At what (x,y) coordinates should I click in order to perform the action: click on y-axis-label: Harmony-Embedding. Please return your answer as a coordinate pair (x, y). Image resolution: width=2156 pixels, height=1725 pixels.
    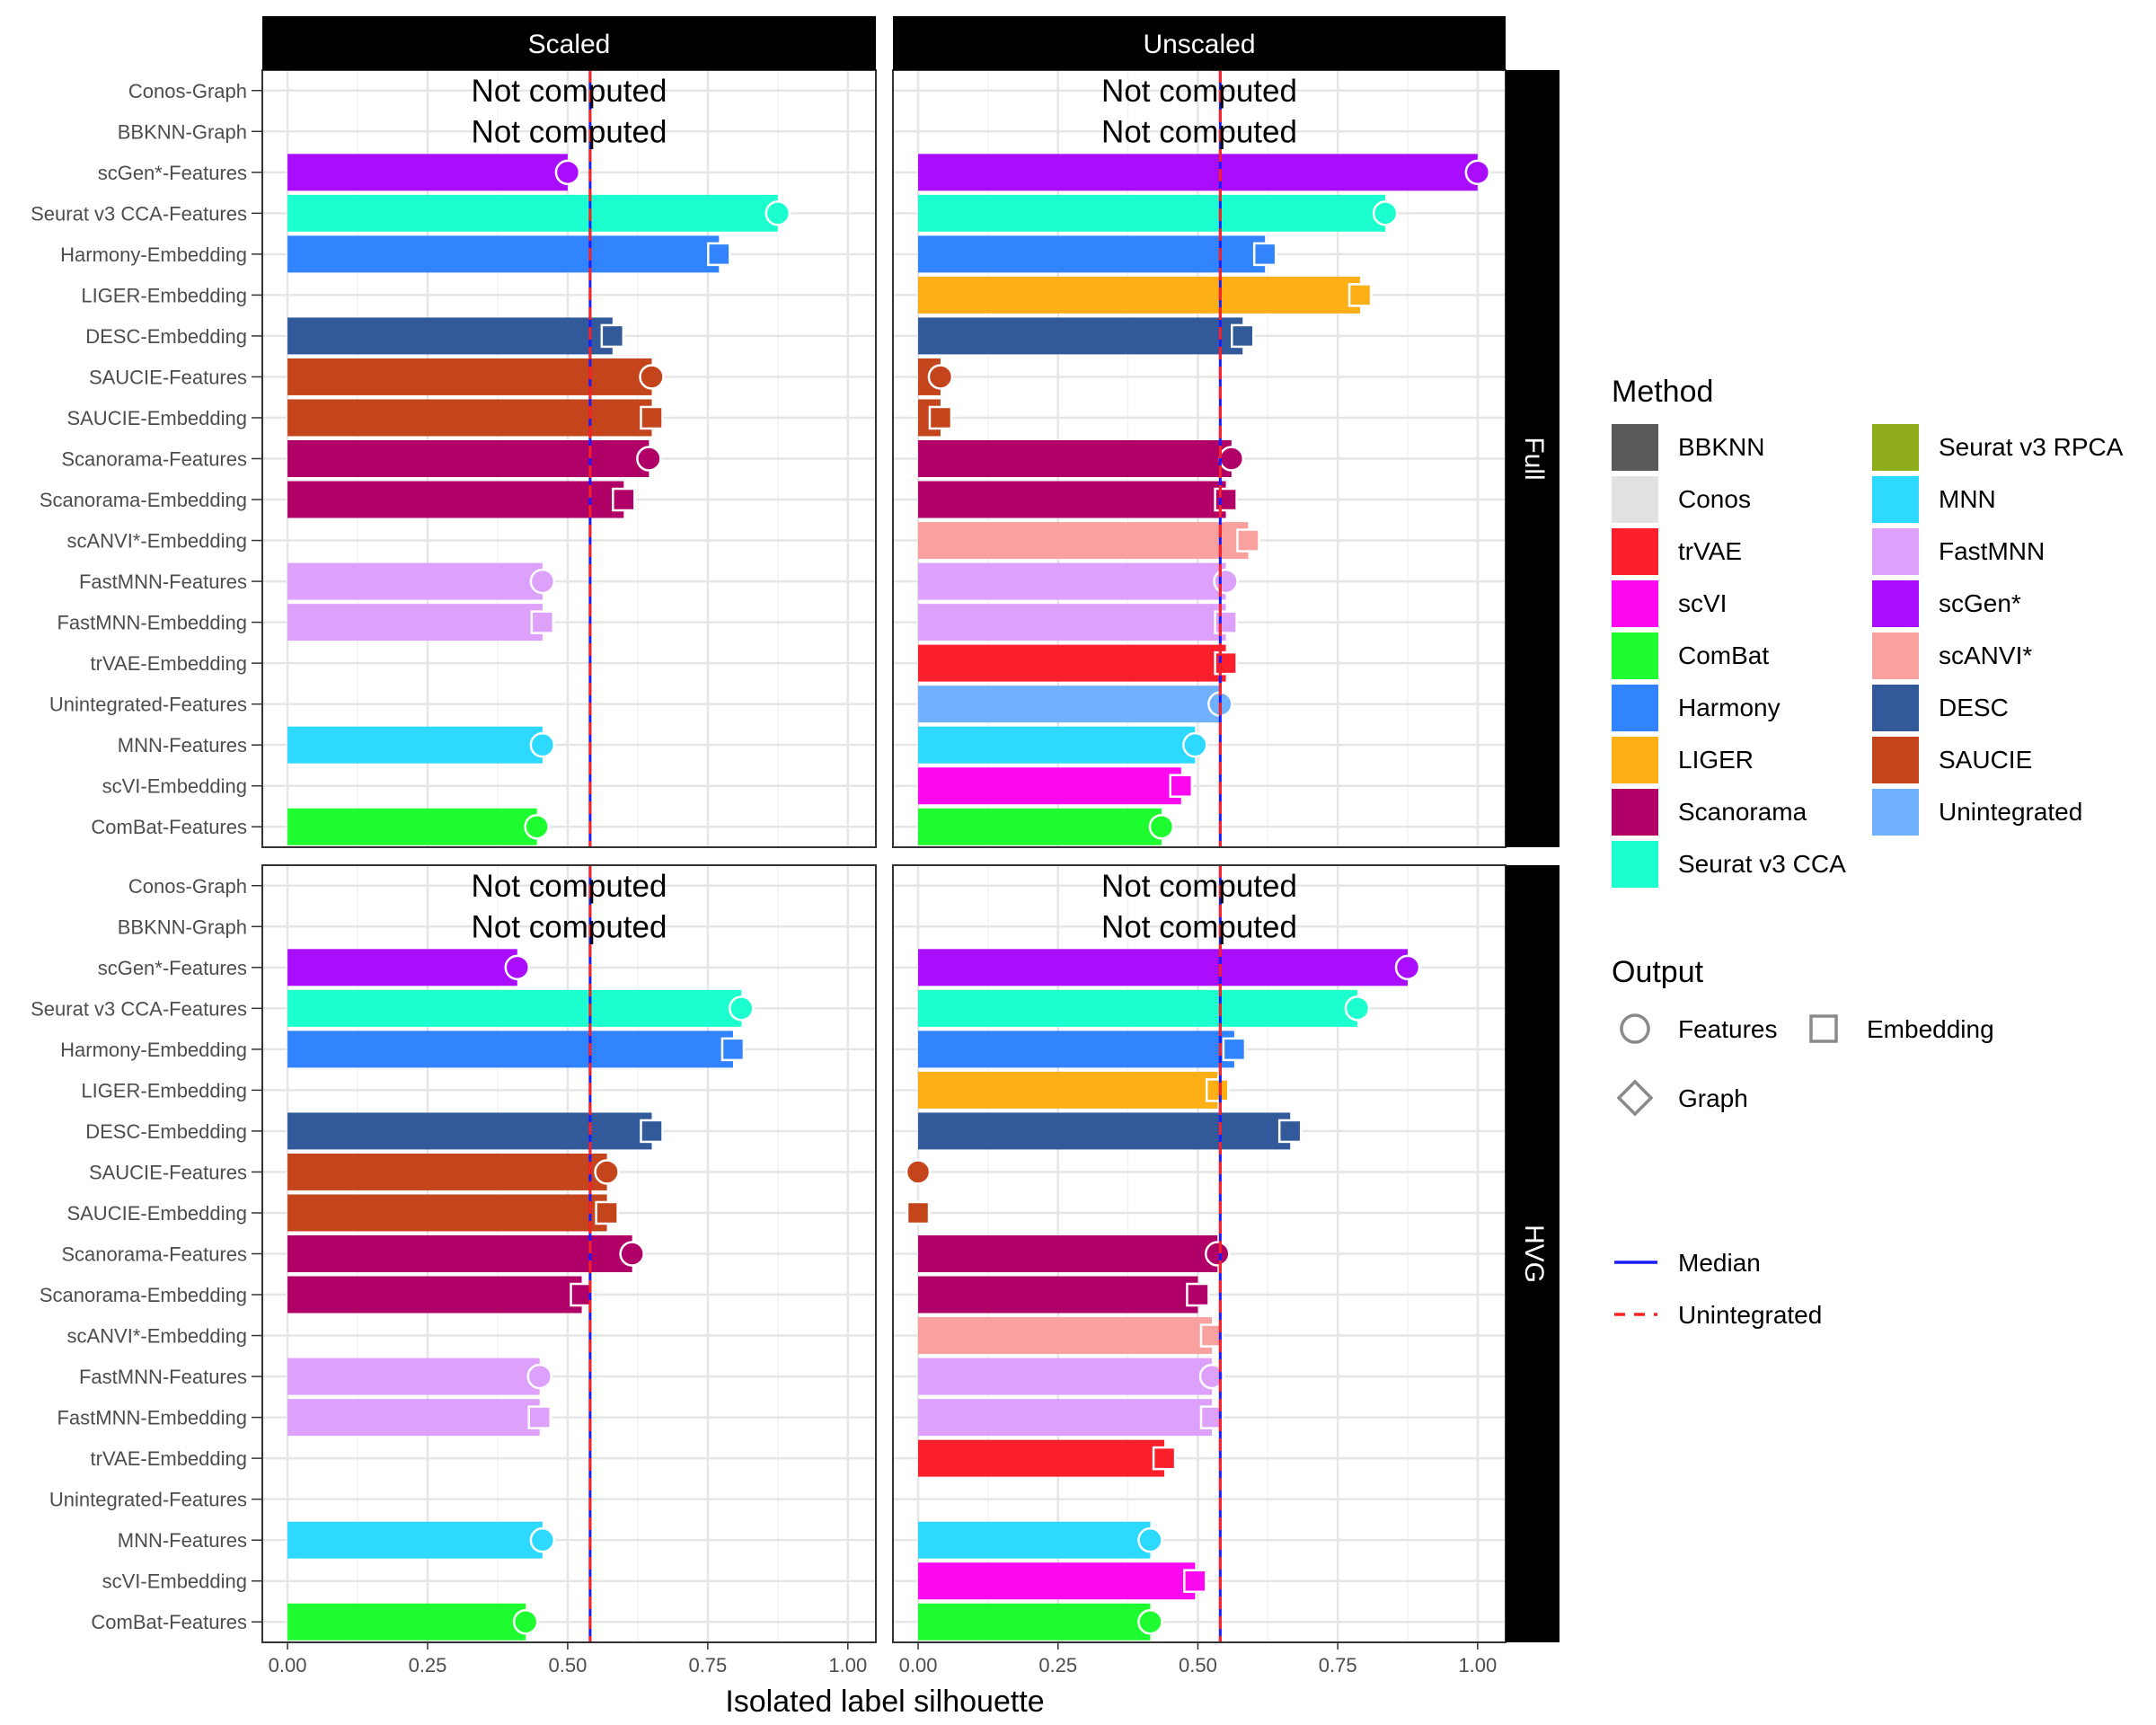
    Looking at the image, I should click on (154, 1050).